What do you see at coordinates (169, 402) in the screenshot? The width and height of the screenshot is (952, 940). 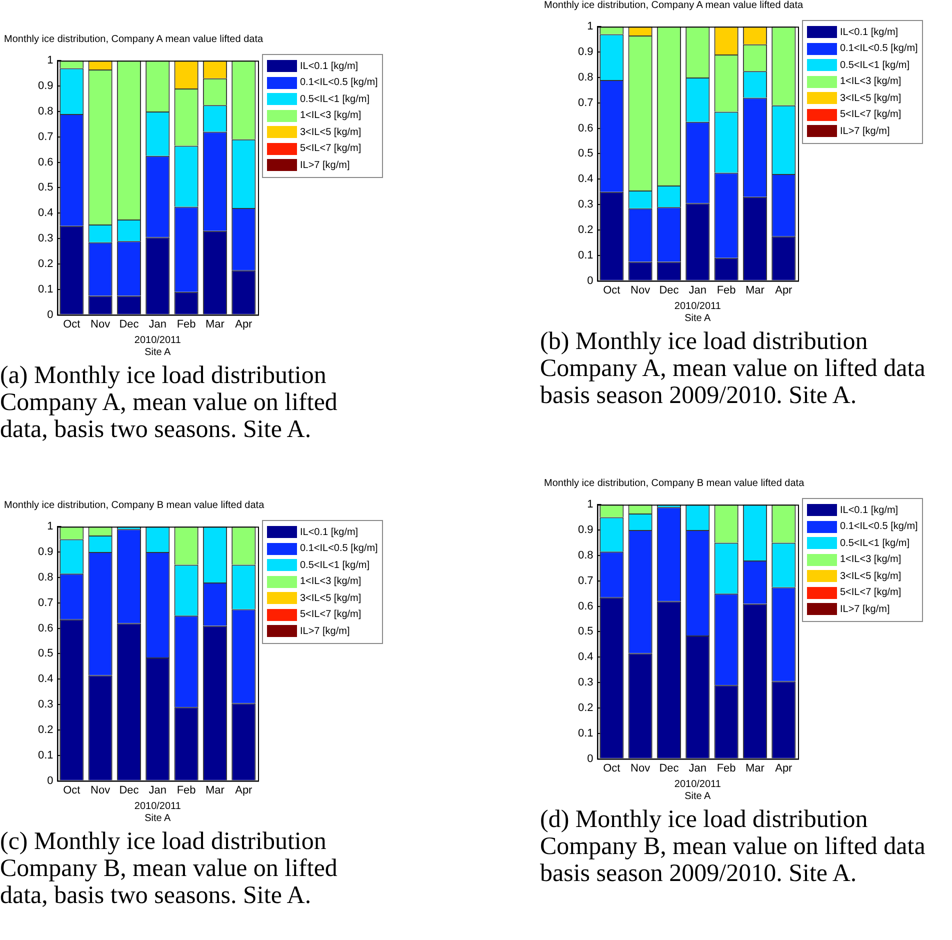 I see `text: (a) Monthly ice load distribution Company A, mean value on lifted data, basis two seasons. Site A.` at bounding box center [169, 402].